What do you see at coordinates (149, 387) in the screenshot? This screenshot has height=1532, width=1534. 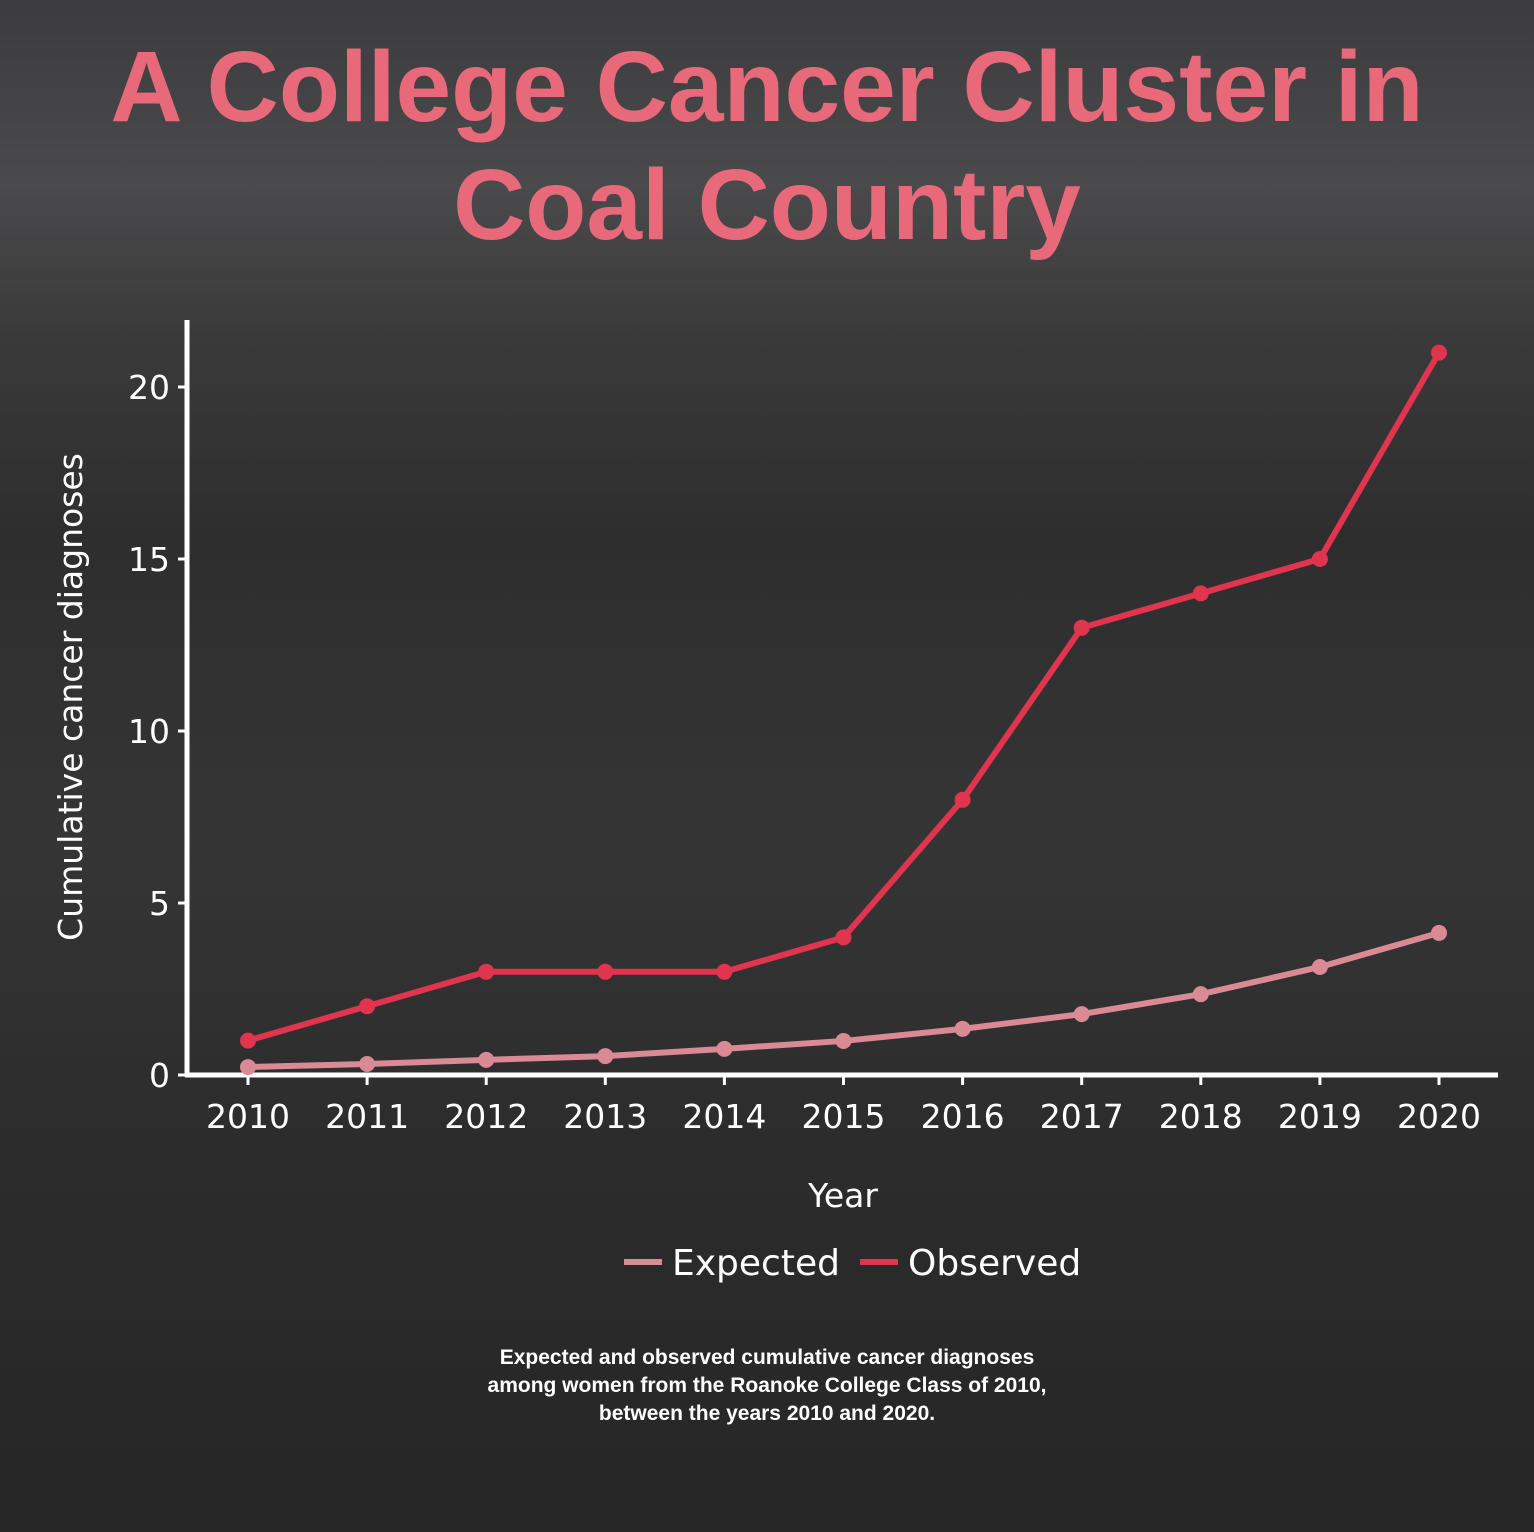 I see `y-tick-label: 20` at bounding box center [149, 387].